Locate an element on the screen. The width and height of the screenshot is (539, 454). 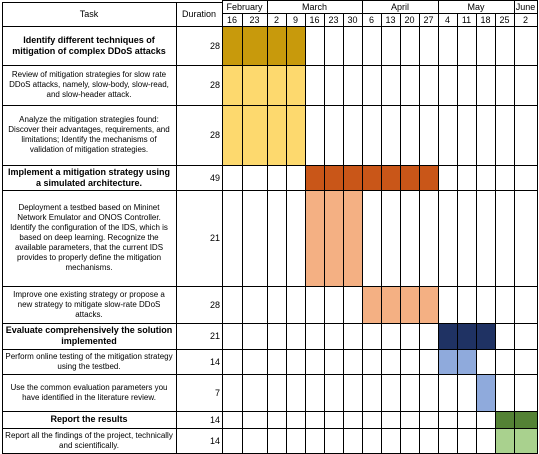
week-label: 13 is located at coordinates (390, 19).